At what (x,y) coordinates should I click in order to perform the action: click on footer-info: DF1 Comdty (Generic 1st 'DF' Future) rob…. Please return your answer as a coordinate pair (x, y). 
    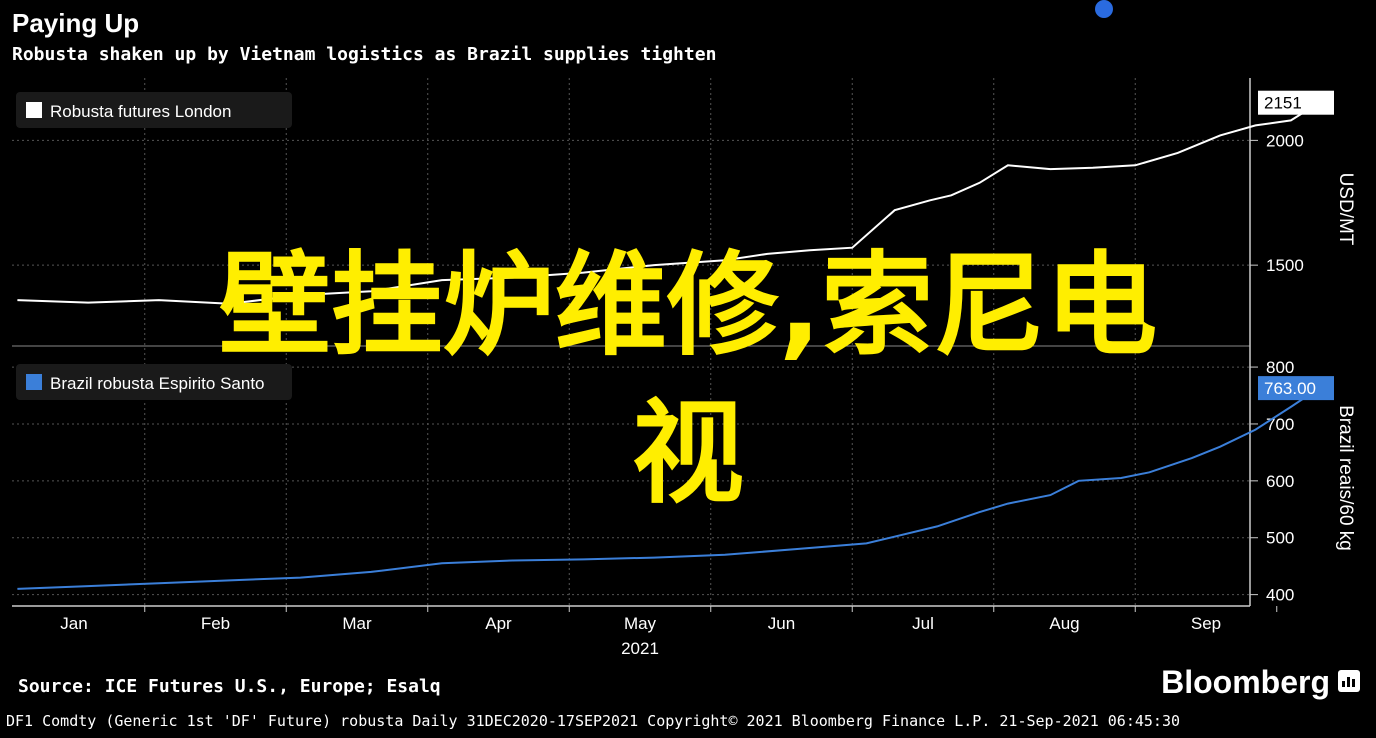
    Looking at the image, I should click on (593, 721).